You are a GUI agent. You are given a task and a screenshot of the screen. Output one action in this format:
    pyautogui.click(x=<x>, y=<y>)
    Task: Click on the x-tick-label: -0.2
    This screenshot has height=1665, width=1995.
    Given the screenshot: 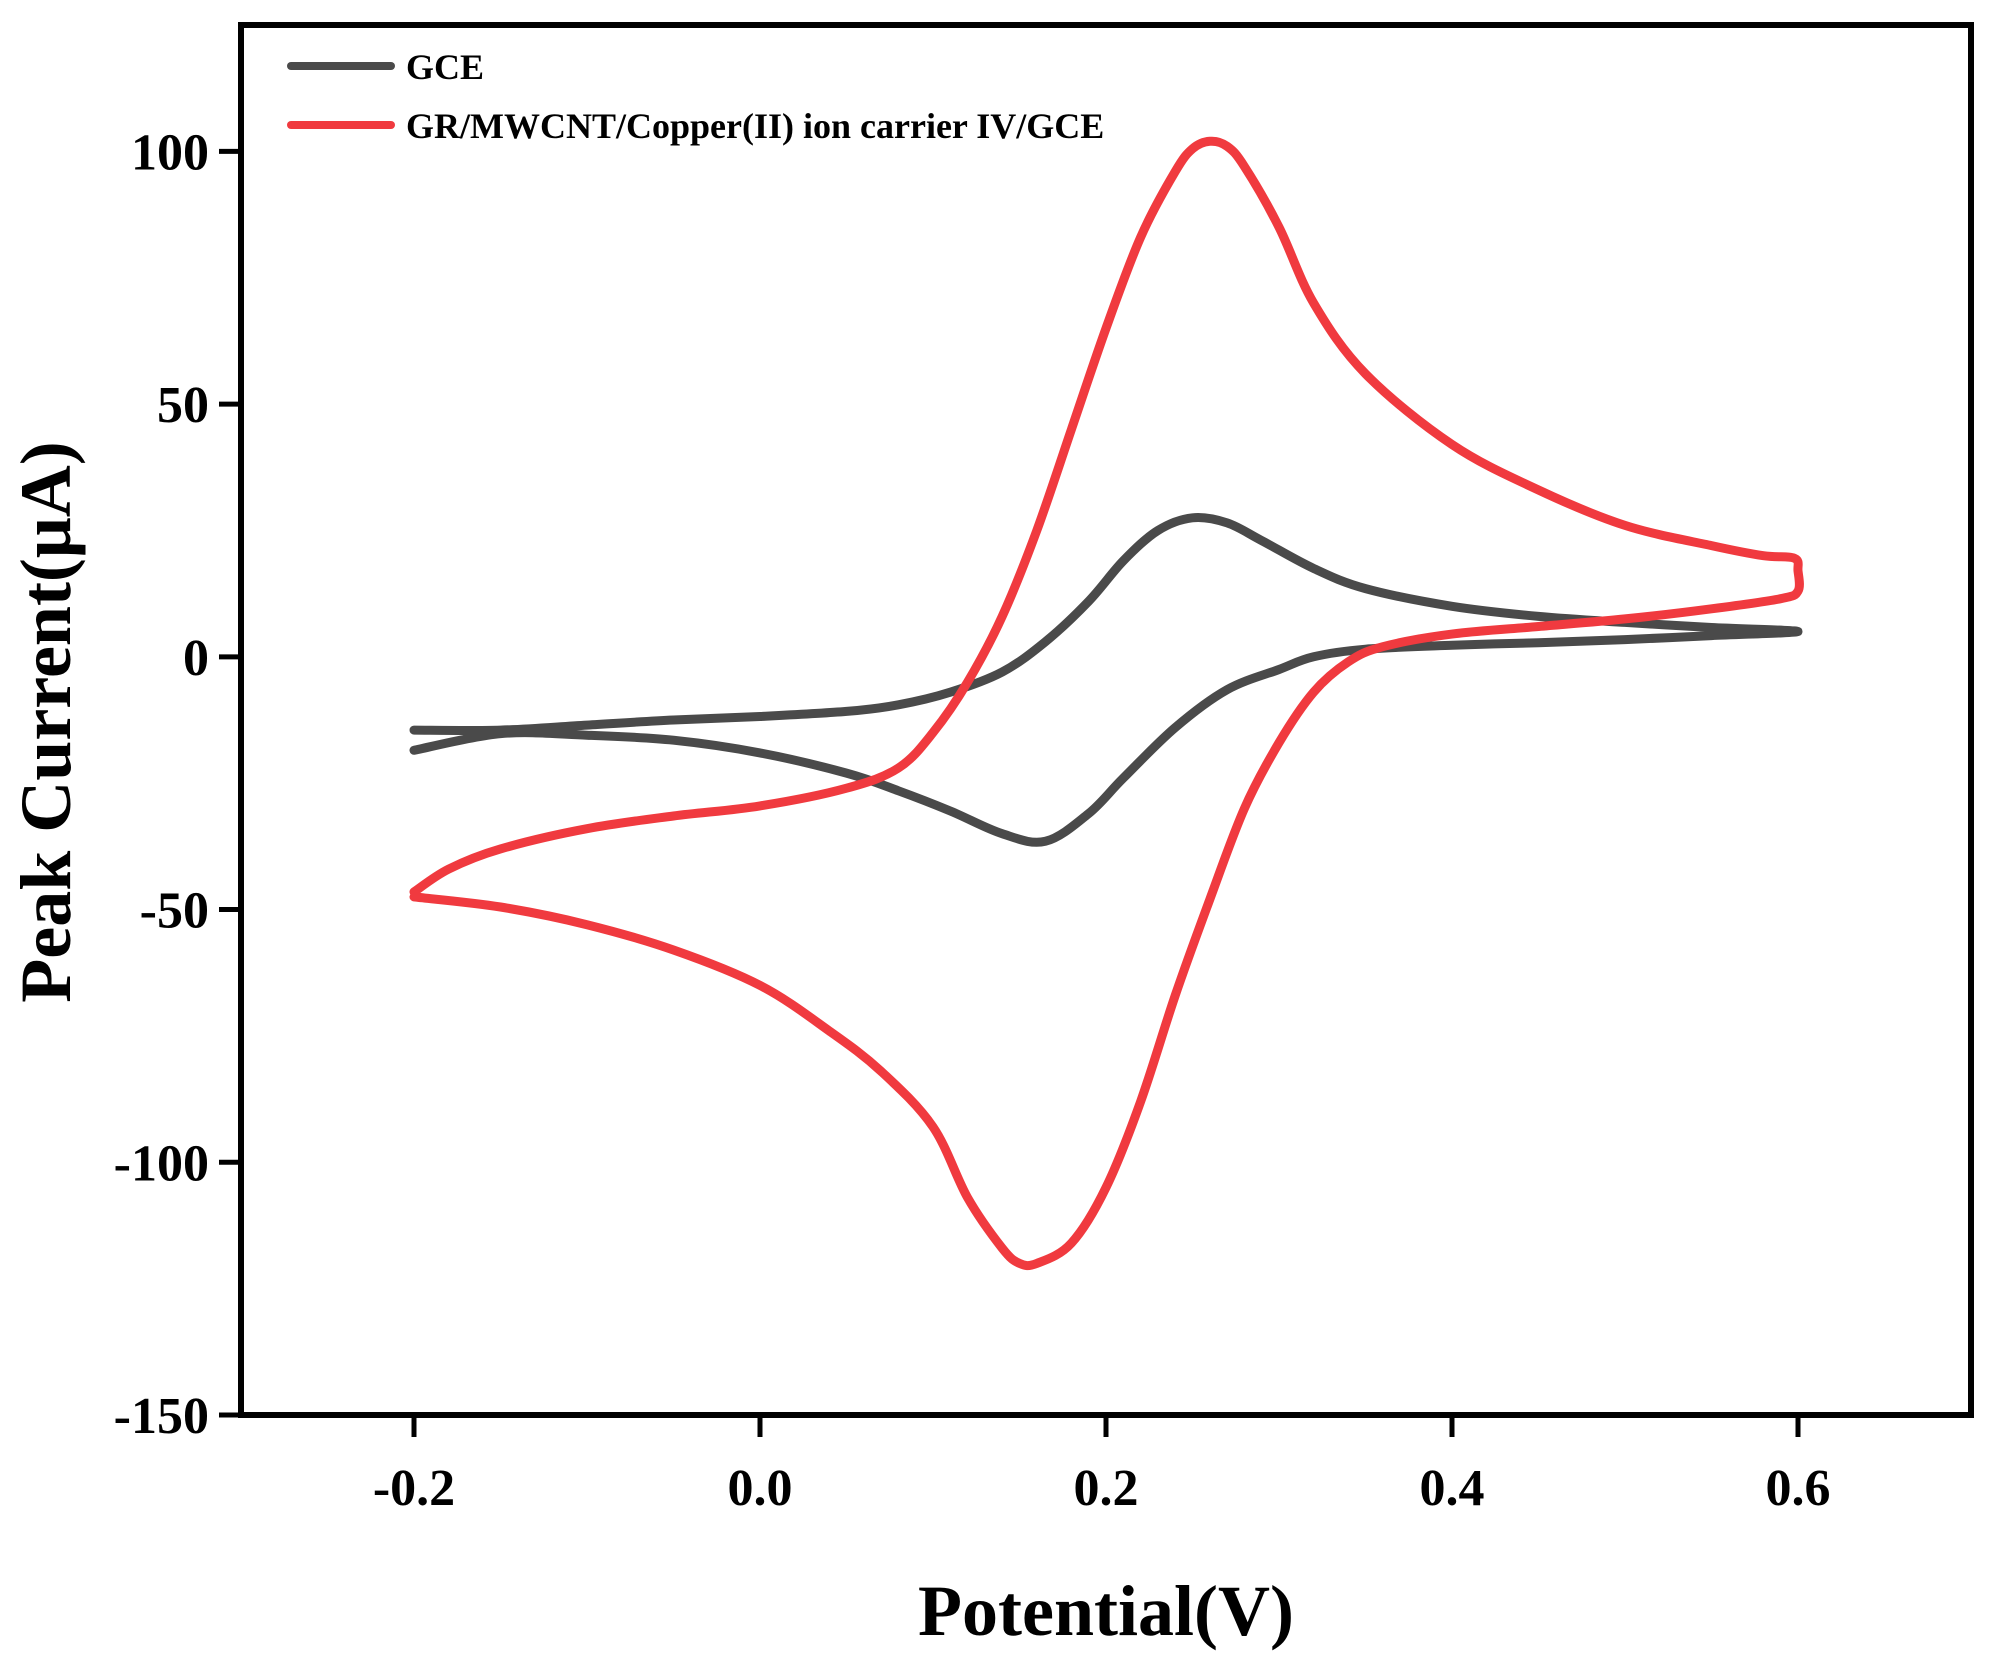 What is the action you would take?
    pyautogui.click(x=414, y=1488)
    